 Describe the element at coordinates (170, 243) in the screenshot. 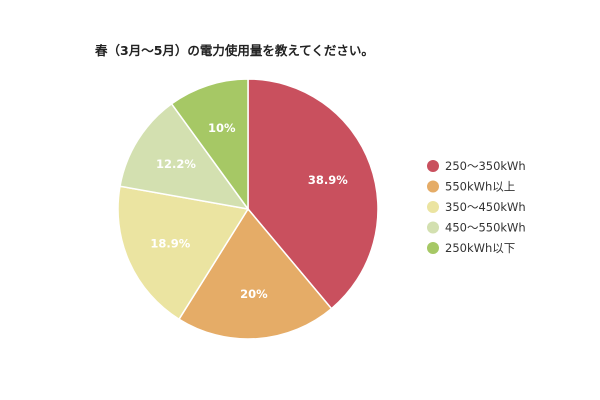

I see `slice-value-label: 18.9%` at that location.